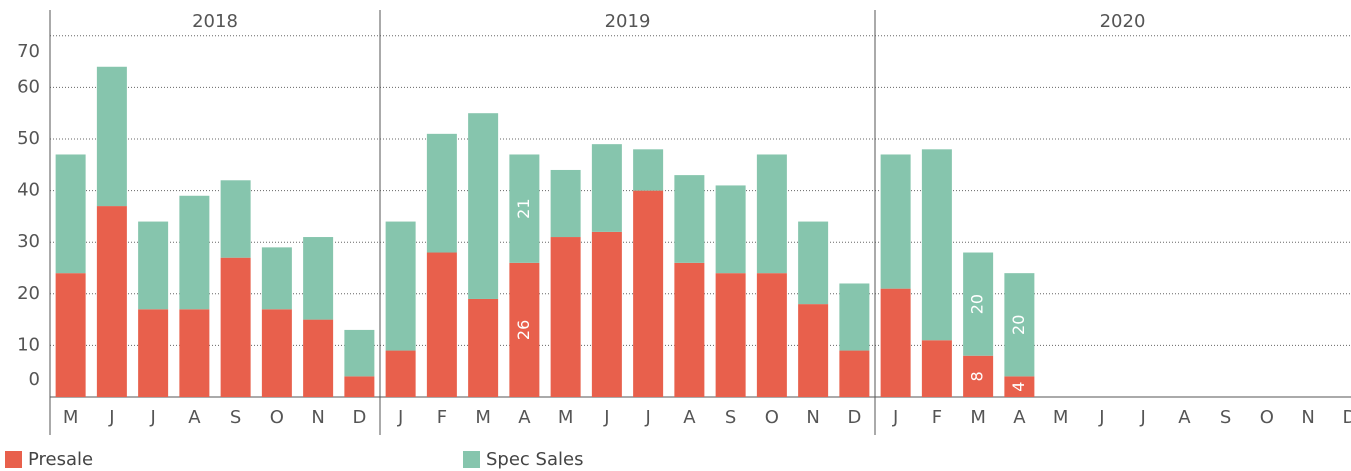  What do you see at coordinates (34, 379) in the screenshot?
I see `y-tick-label: 0` at bounding box center [34, 379].